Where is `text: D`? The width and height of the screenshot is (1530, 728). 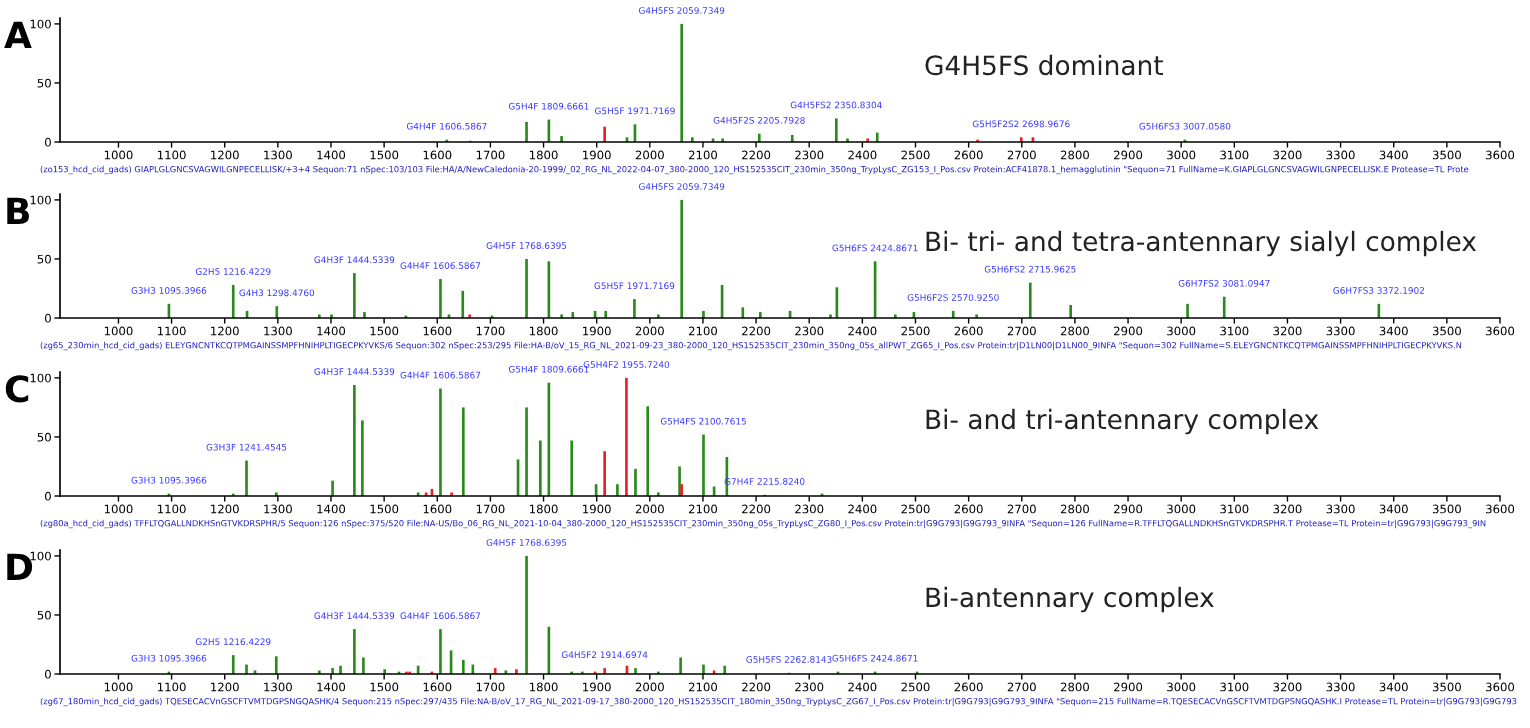 text: D is located at coordinates (20, 566).